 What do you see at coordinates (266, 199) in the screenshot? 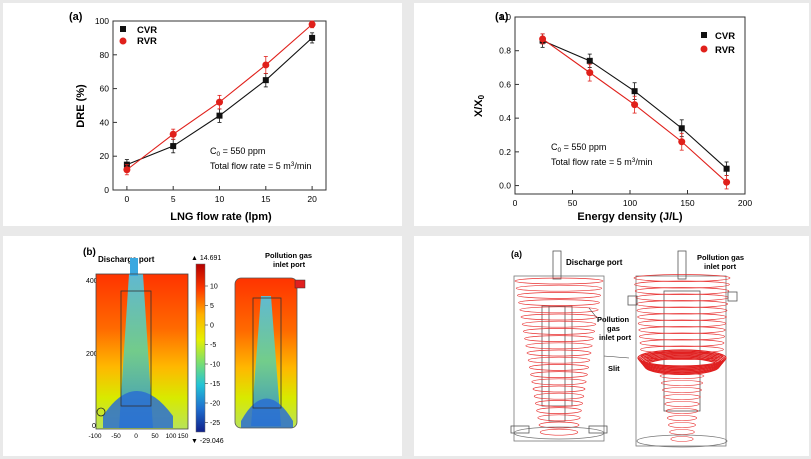
I see `x-tick-label: 15` at bounding box center [266, 199].